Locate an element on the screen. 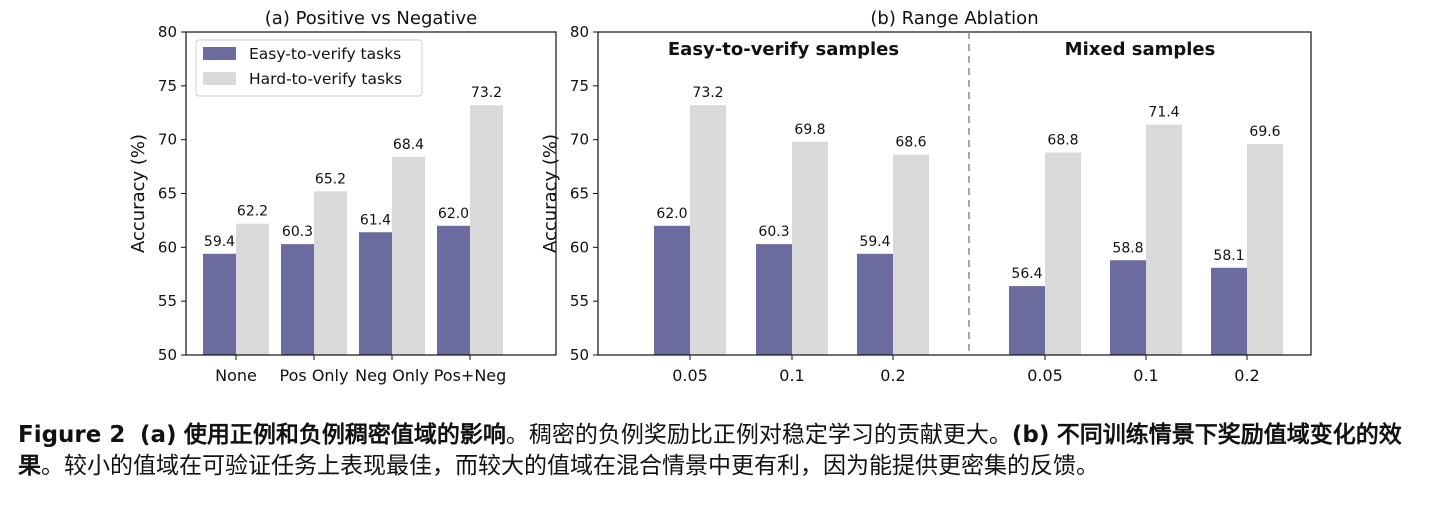  data-label: 56.4 is located at coordinates (1026, 274).